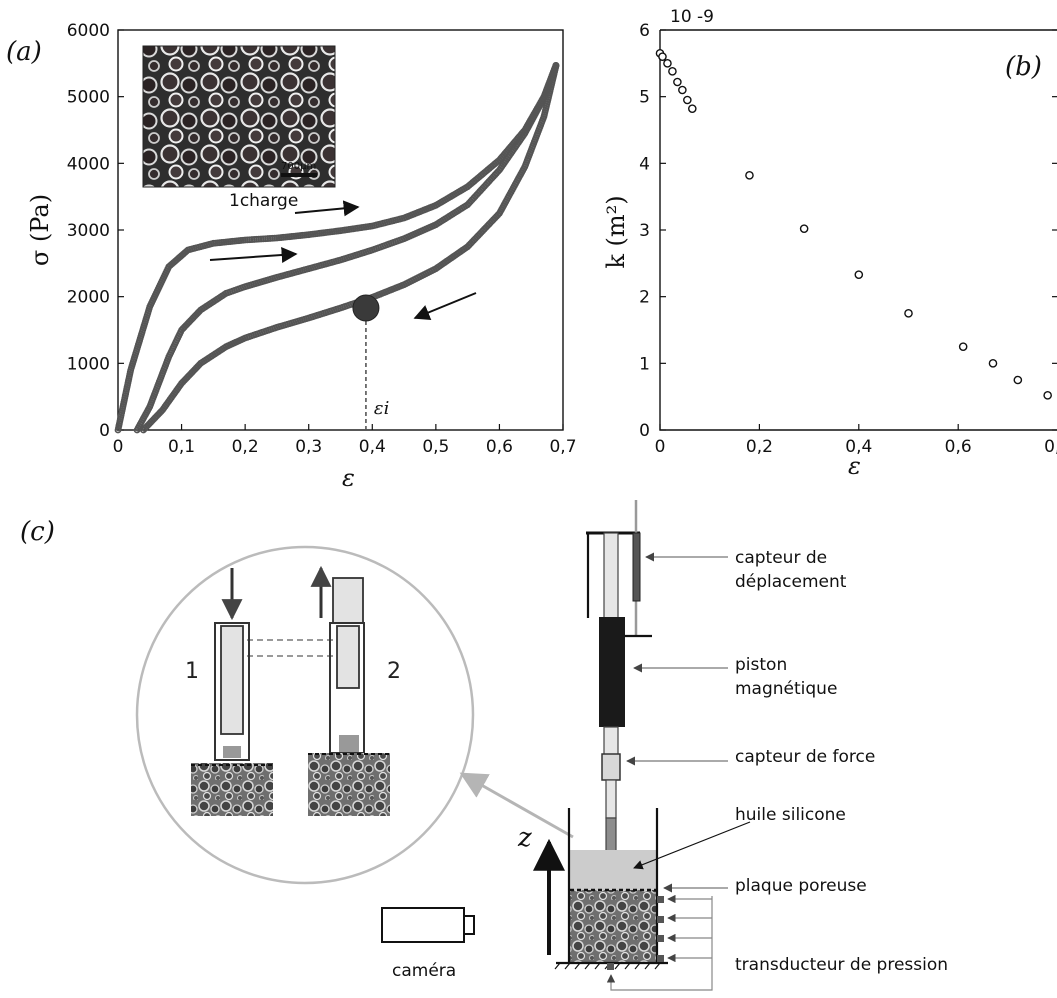 Image resolution: width=1057 pixels, height=998 pixels. Describe the element at coordinates (435, 447) in the screenshot. I see `x-tick-label: 0,5` at that location.